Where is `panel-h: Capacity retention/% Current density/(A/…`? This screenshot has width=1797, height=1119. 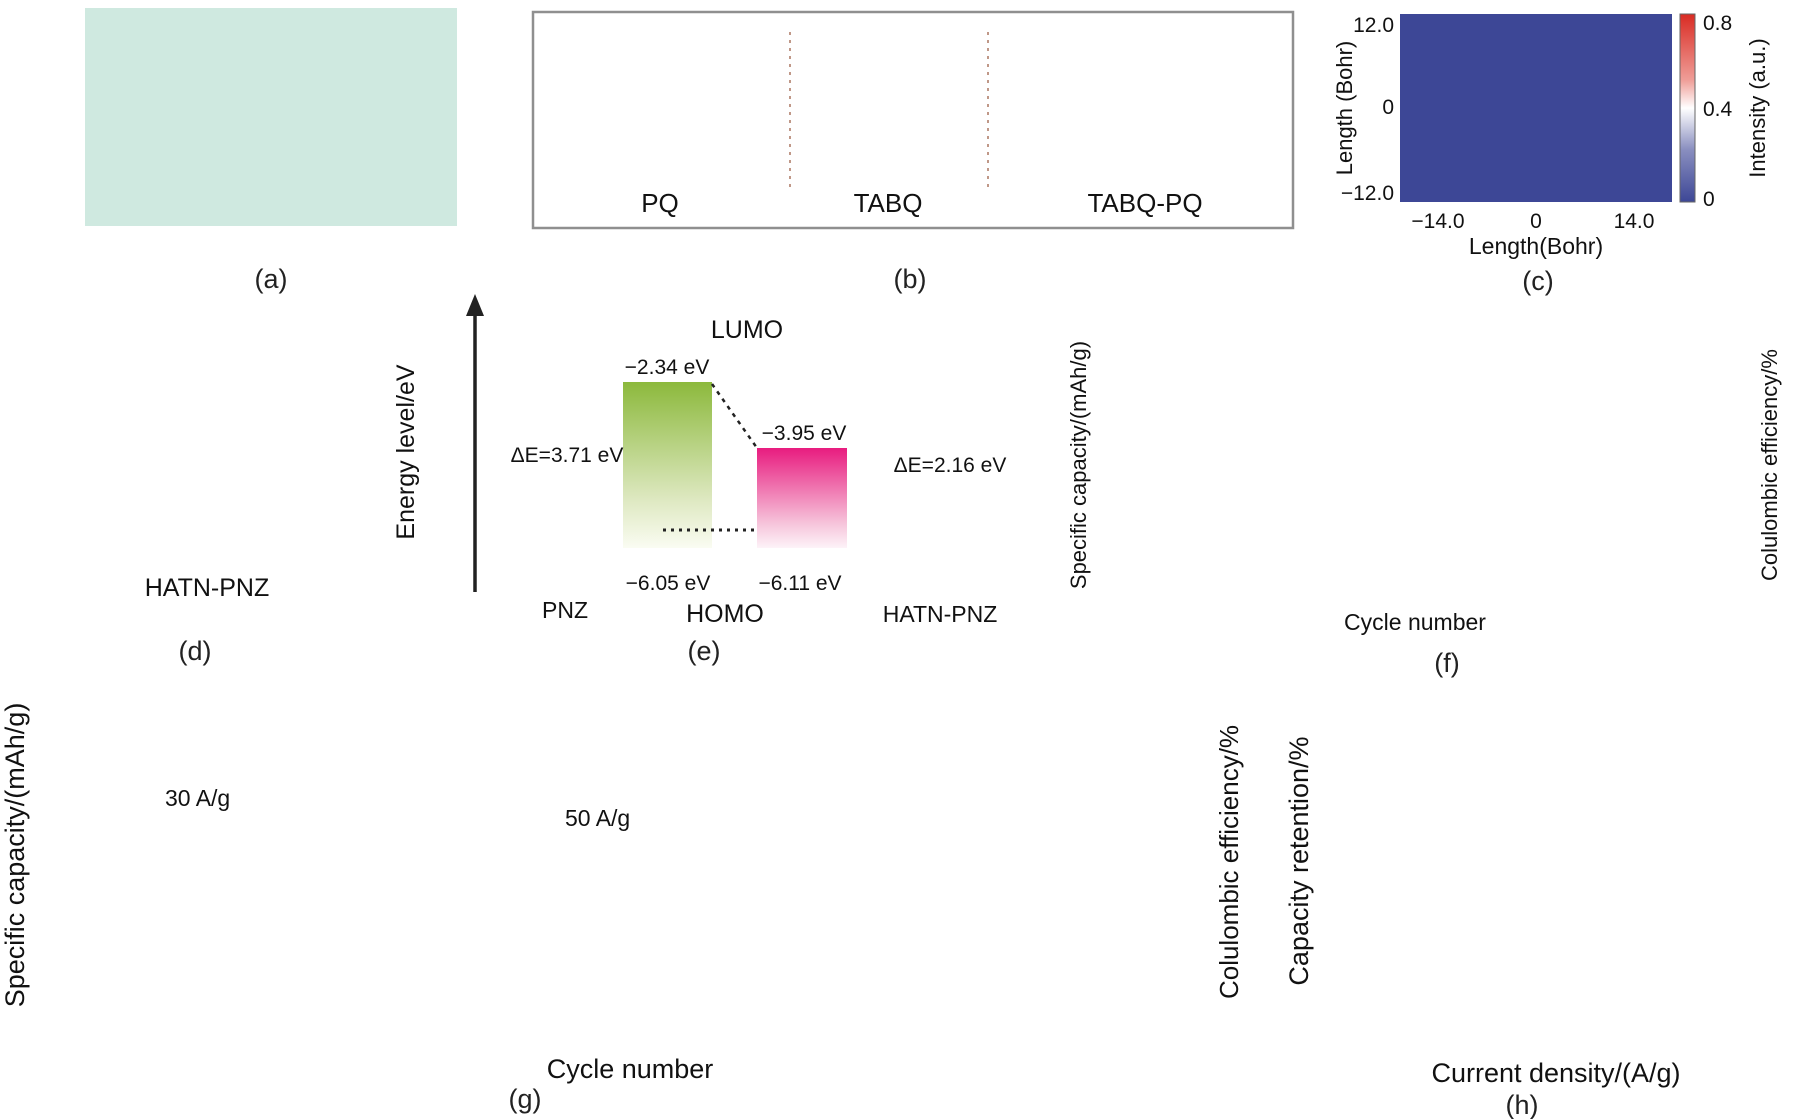
panel-h: Capacity retention/% Current density/(A/… is located at coordinates (1482, 927).